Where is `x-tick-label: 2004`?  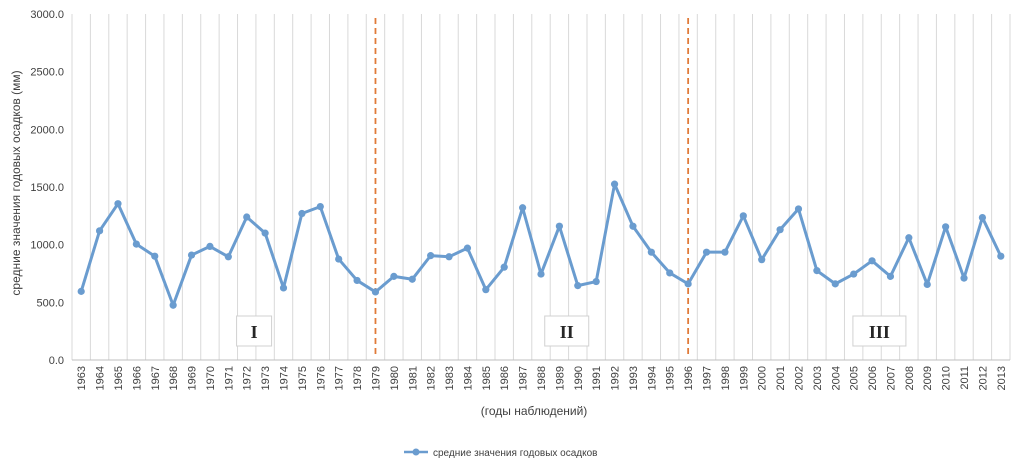 x-tick-label: 2004 is located at coordinates (836, 378).